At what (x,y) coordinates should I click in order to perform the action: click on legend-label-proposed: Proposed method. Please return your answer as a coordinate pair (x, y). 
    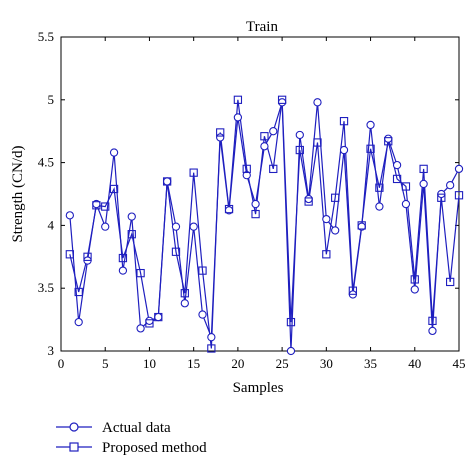
    Looking at the image, I should click on (154, 448).